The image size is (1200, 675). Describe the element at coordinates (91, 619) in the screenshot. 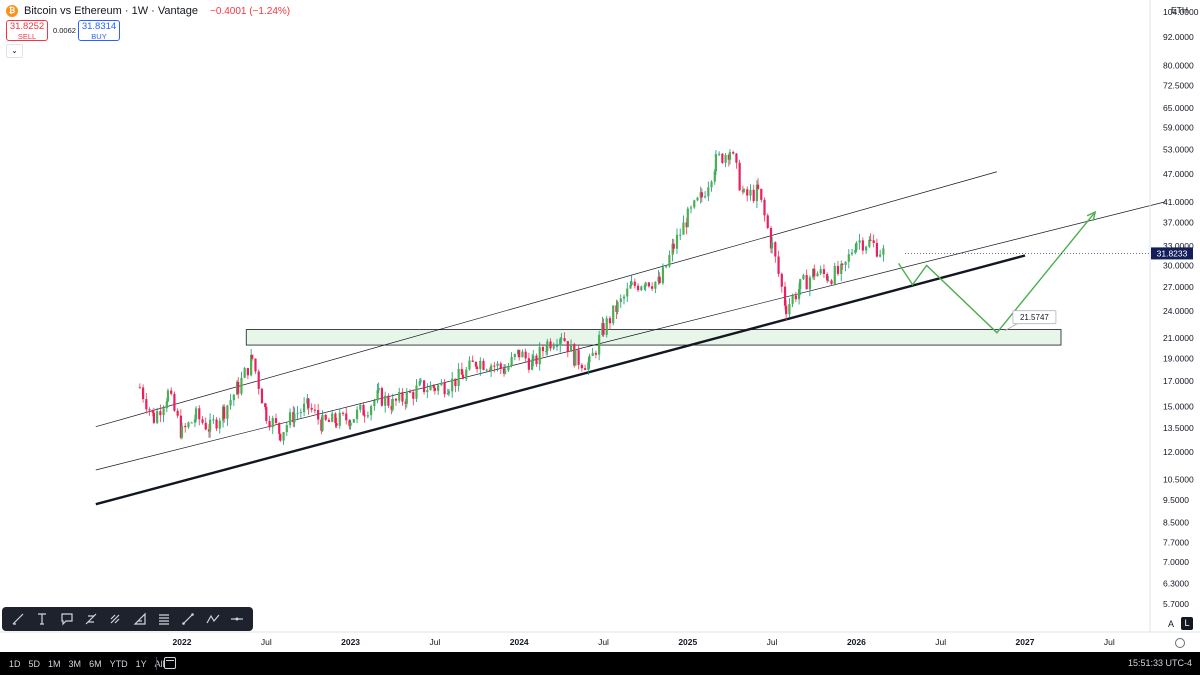

I see `fib-icon` at that location.